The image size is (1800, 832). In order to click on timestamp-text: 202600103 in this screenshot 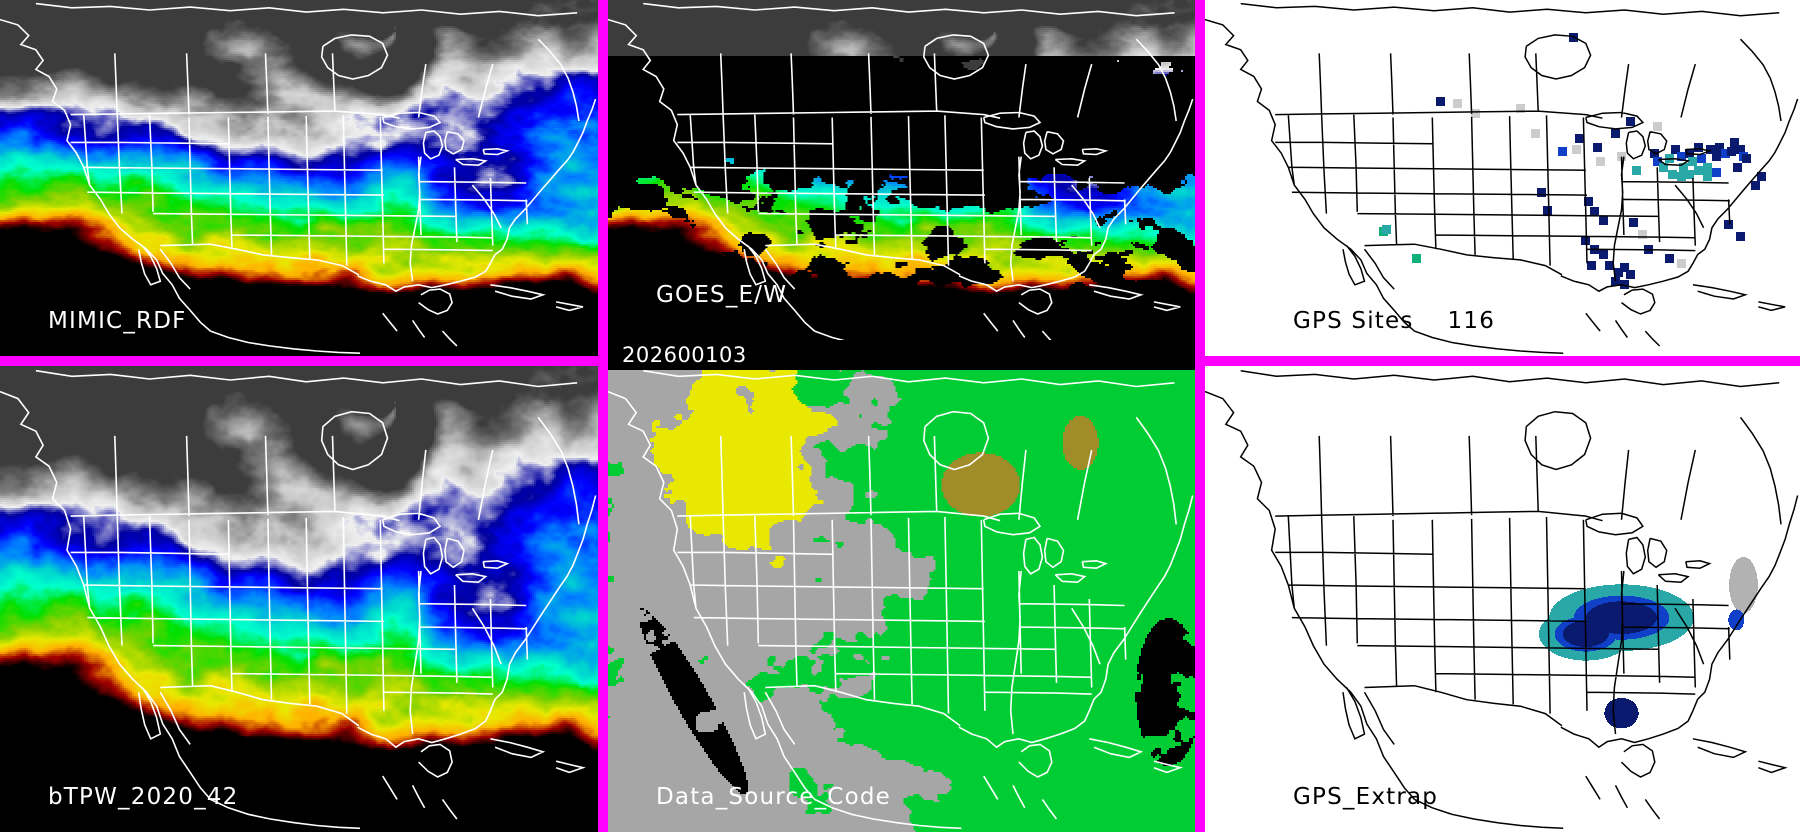, I will do `click(684, 355)`.